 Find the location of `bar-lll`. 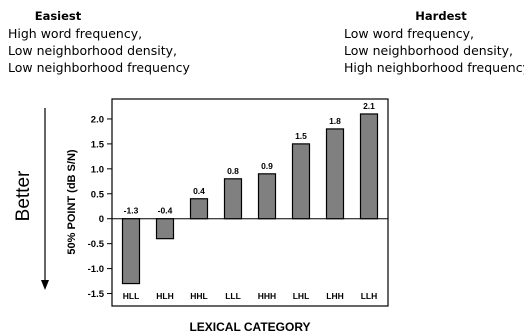

bar-lll is located at coordinates (233, 199).